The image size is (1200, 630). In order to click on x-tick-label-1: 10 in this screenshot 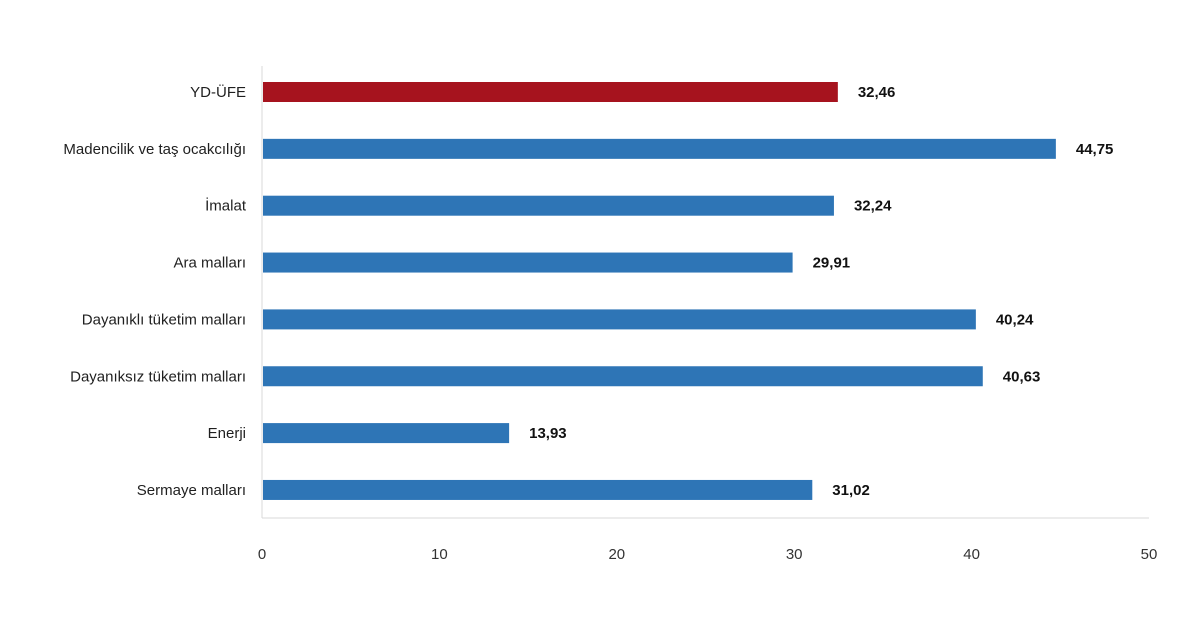, I will do `click(439, 554)`.